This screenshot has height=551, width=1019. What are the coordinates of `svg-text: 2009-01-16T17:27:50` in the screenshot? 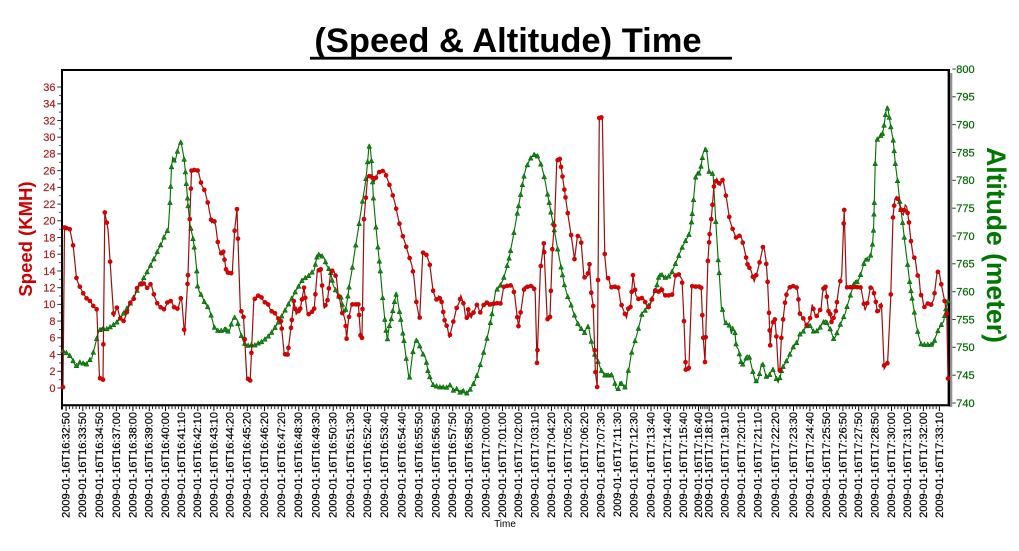 It's located at (859, 465).